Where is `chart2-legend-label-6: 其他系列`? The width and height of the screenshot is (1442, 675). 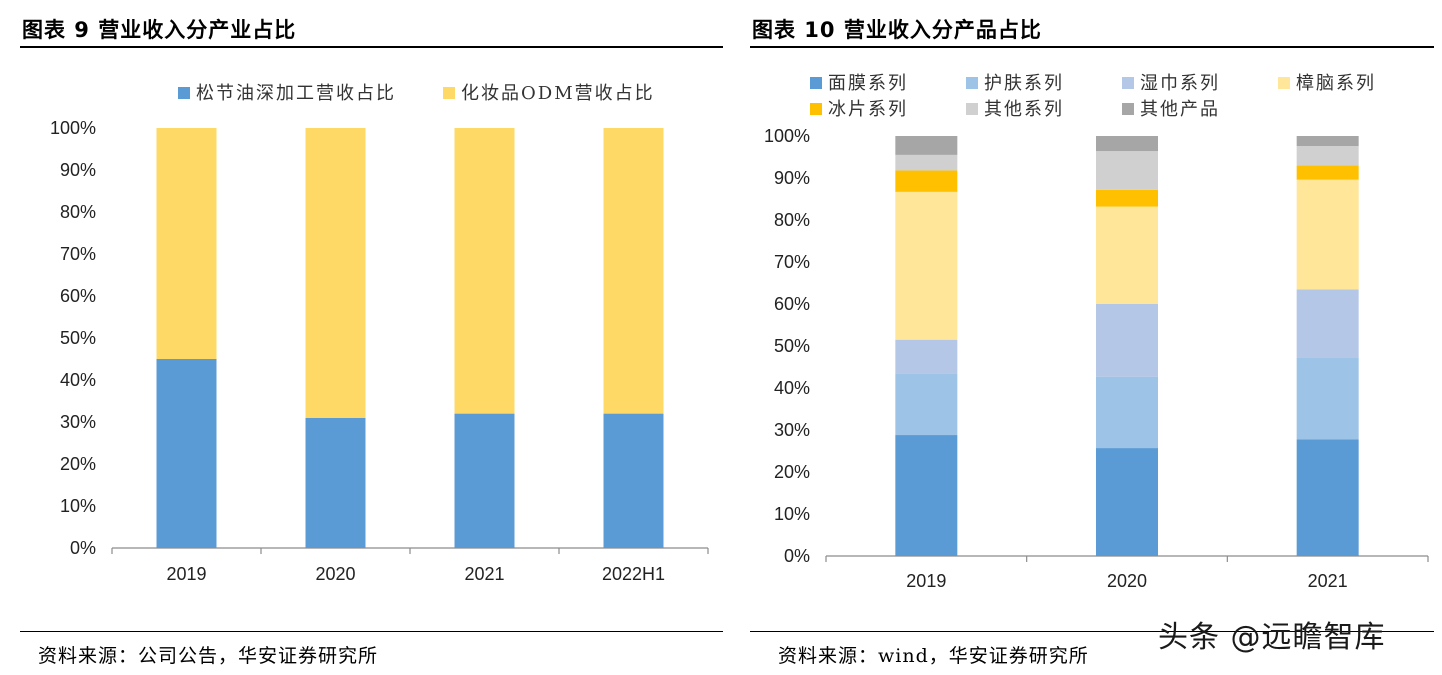 chart2-legend-label-6: 其他系列 is located at coordinates (1024, 109).